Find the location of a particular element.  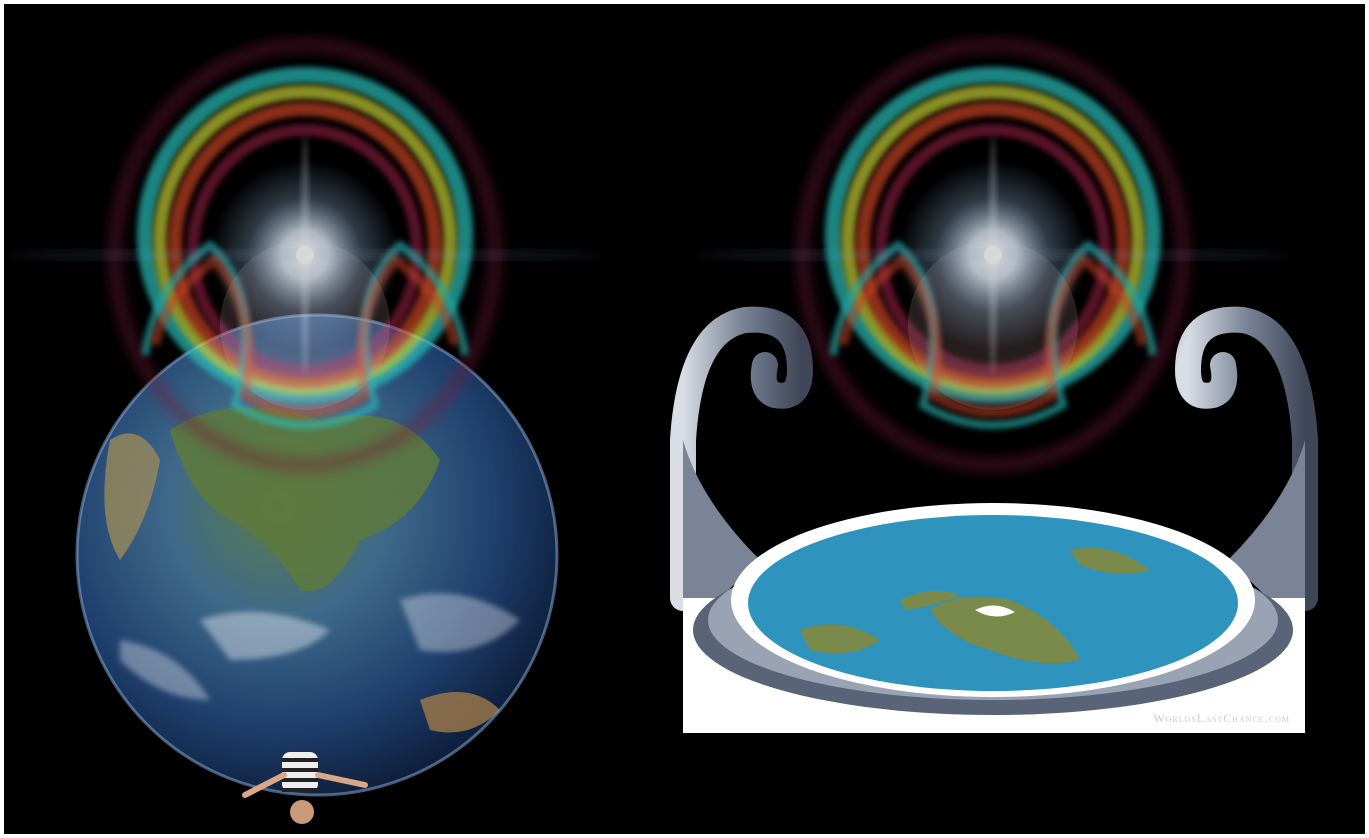

person is located at coordinates (305, 788).